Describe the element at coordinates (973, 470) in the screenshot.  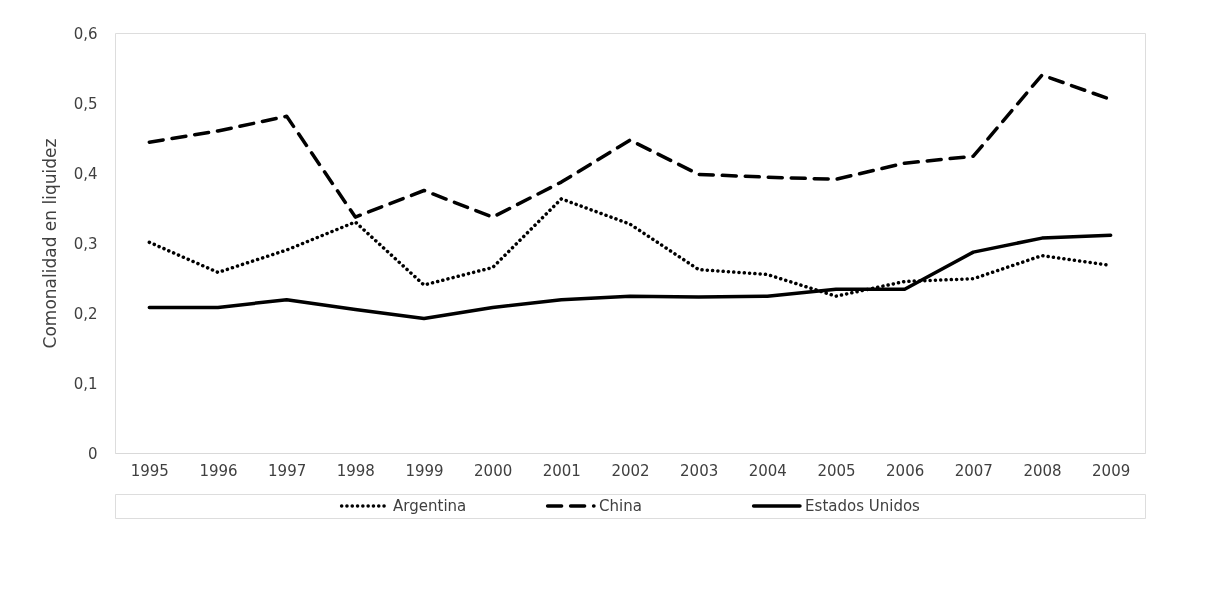
I see `x-tick-label: 2007` at that location.